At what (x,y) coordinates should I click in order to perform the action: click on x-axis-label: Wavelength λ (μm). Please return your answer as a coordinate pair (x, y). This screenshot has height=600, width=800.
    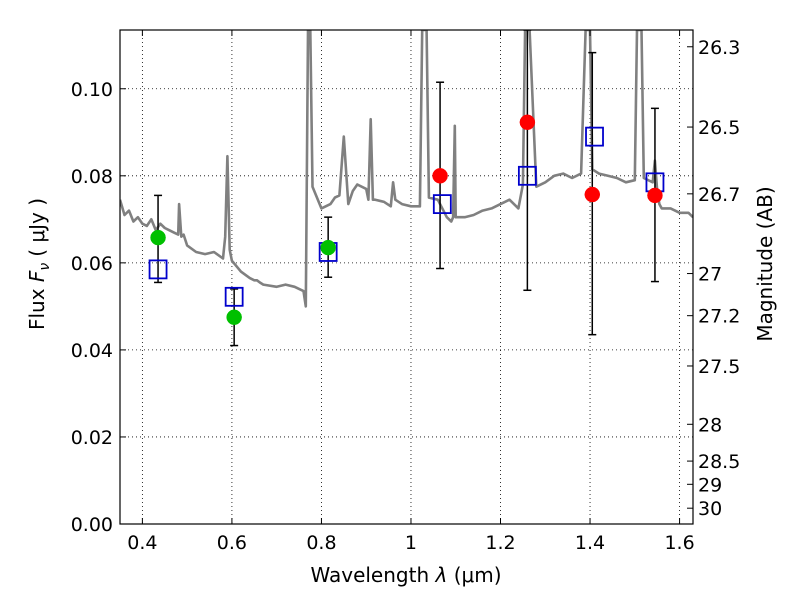
    Looking at the image, I should click on (405, 575).